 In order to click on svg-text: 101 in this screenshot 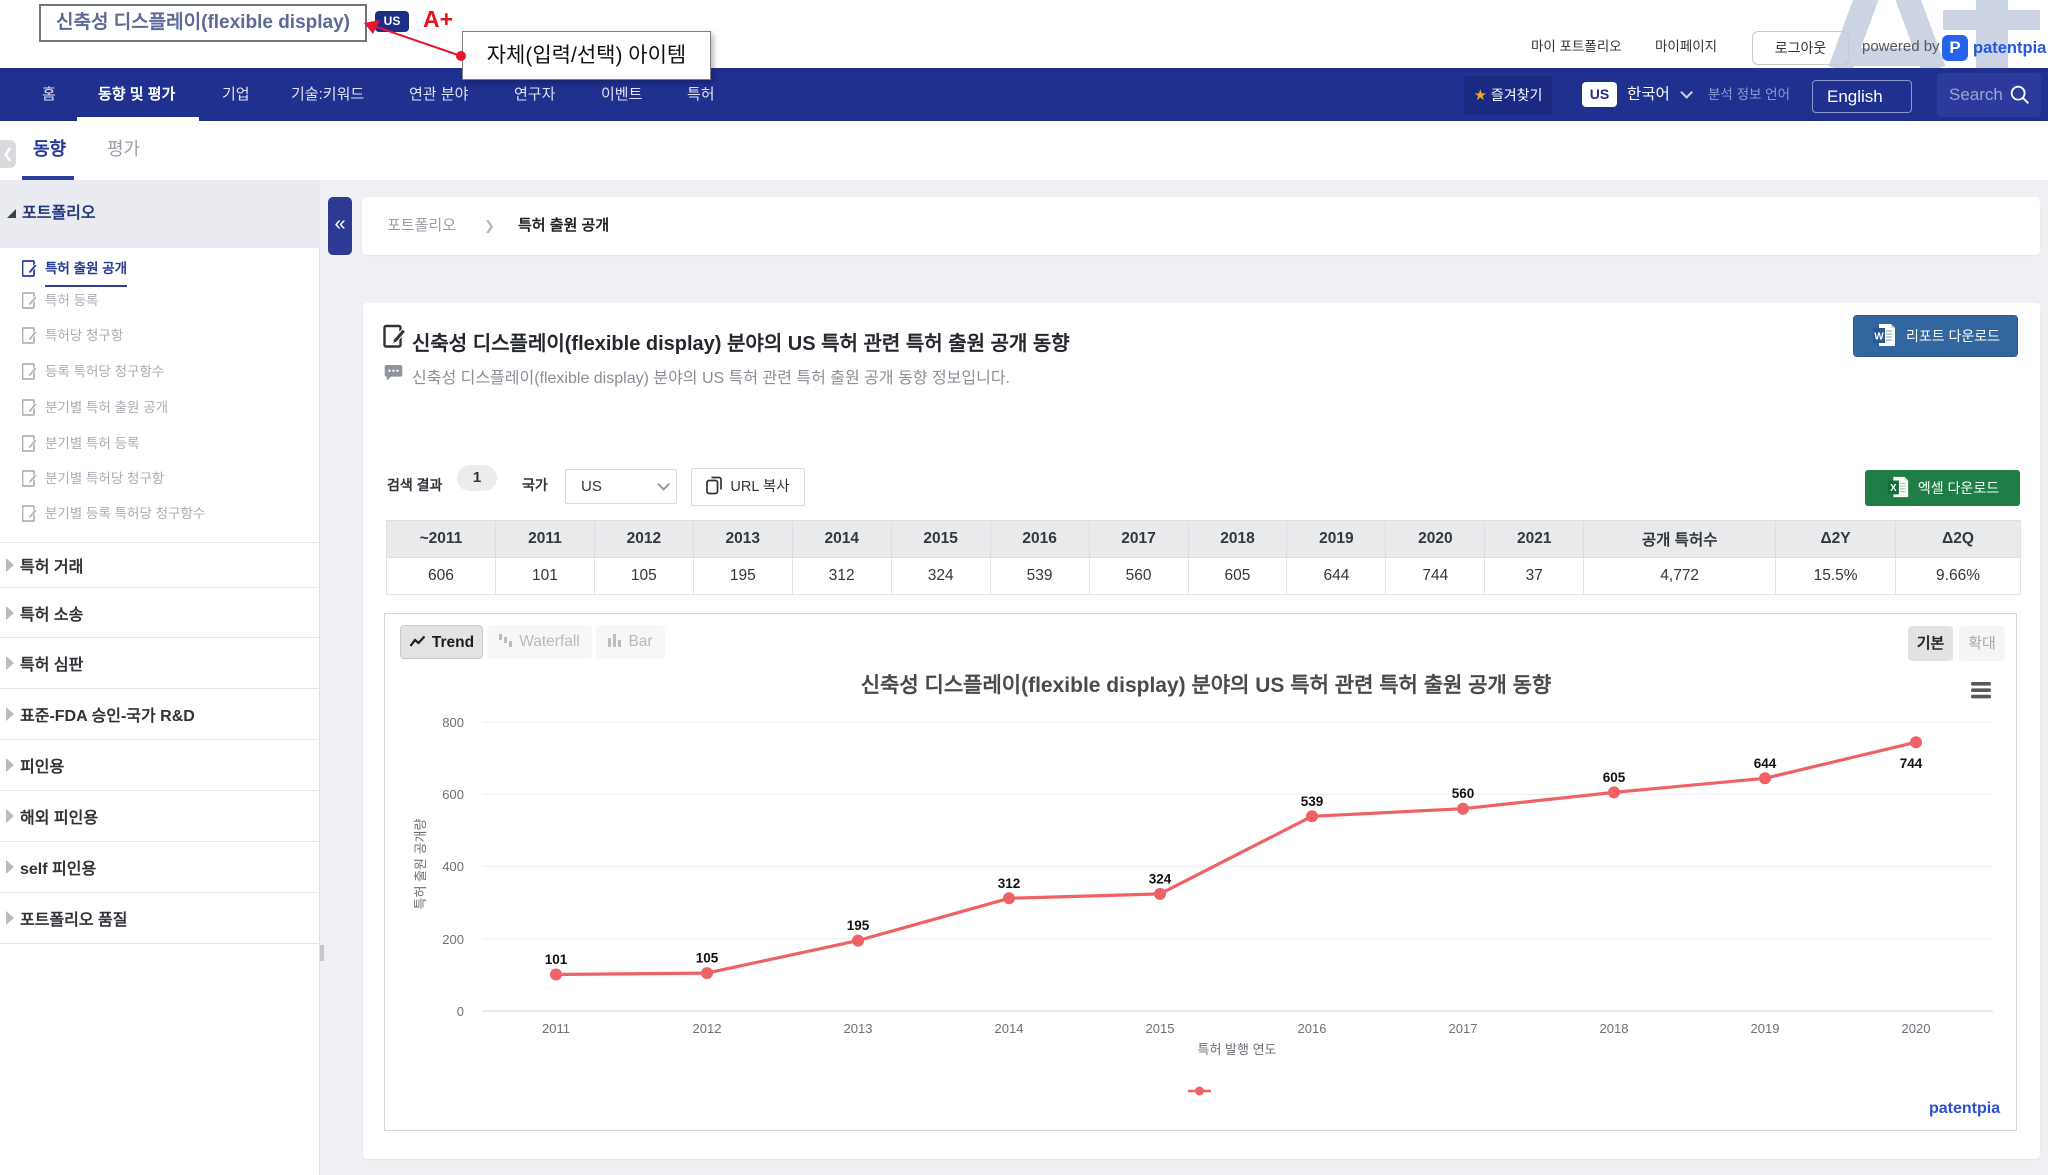, I will do `click(556, 959)`.